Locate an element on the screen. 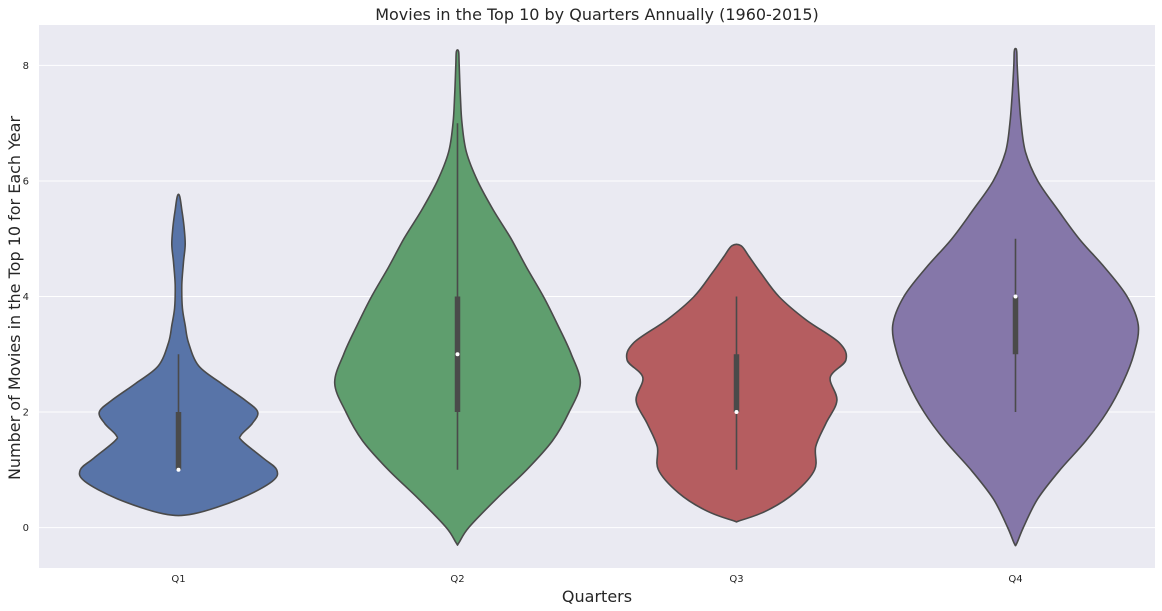 The width and height of the screenshot is (1162, 611). y-tick-label: 4 is located at coordinates (26, 297).